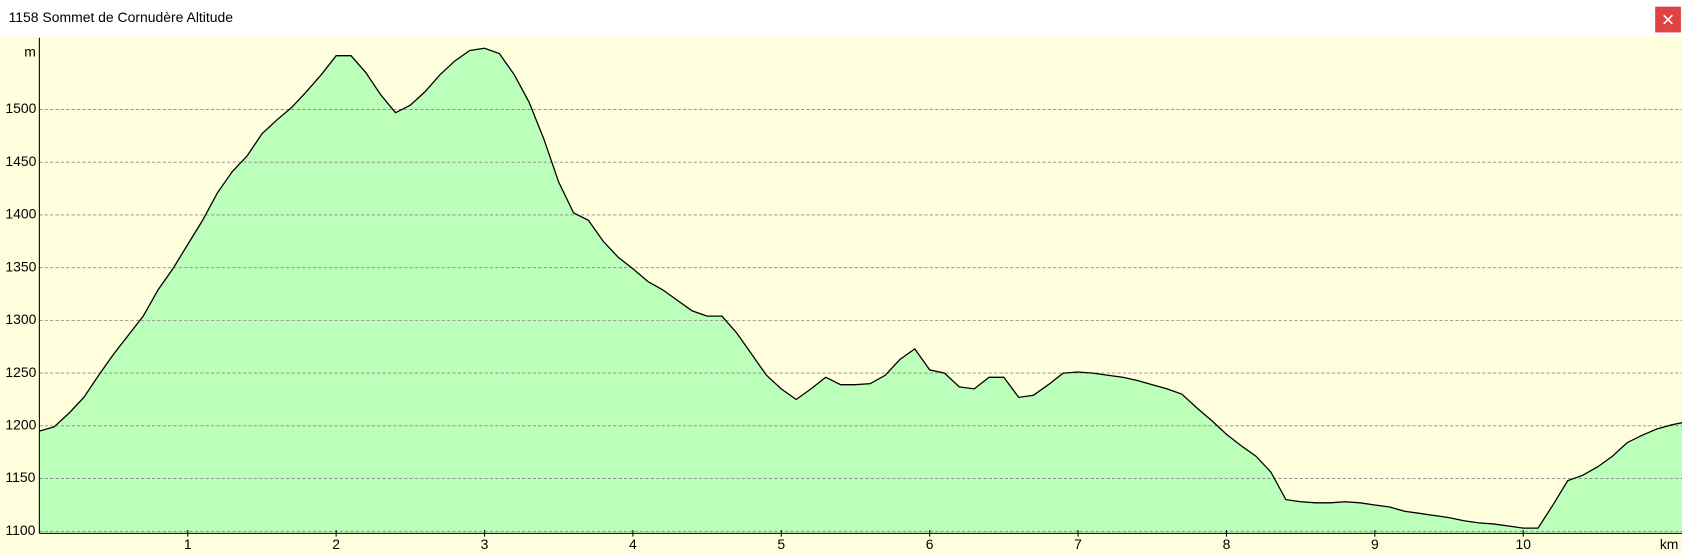 The height and width of the screenshot is (554, 1682). What do you see at coordinates (1668, 19) in the screenshot?
I see `close-button` at bounding box center [1668, 19].